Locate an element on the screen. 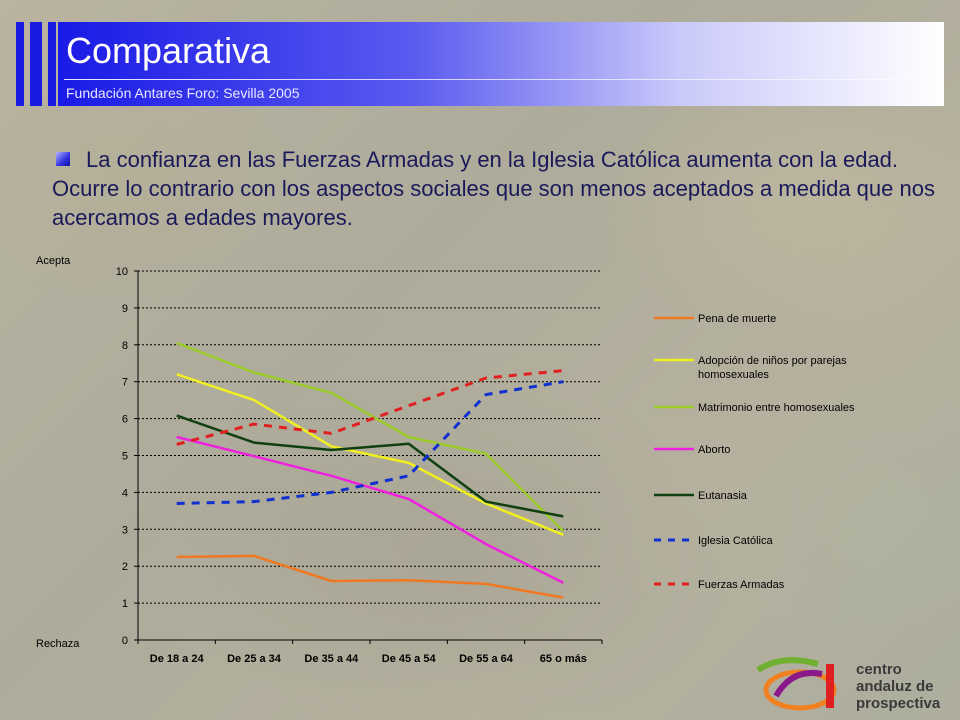 The image size is (960, 720). y-tick-label: 7 is located at coordinates (125, 383).